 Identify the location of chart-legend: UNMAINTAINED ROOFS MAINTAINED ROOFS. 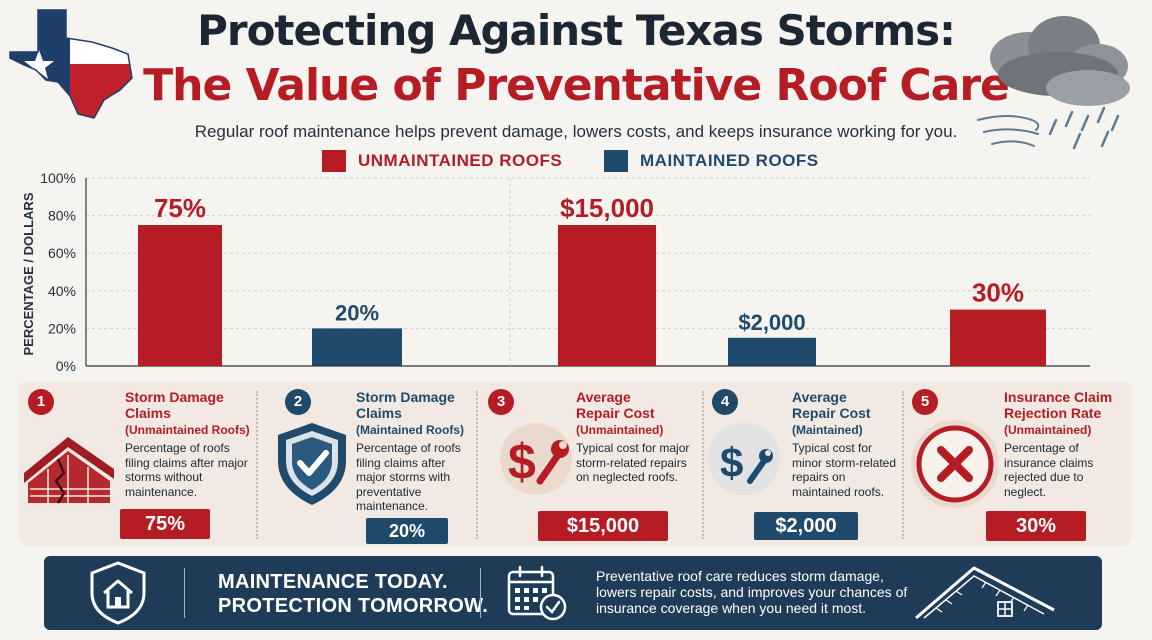
(576, 162).